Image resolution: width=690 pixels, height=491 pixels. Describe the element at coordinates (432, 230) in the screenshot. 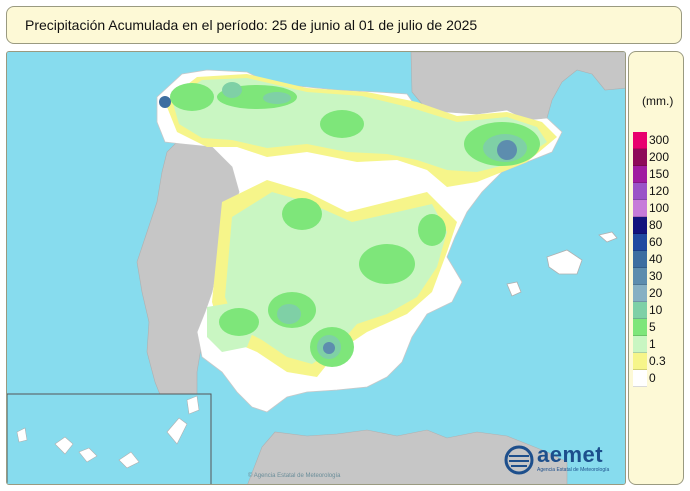

I see `precip-green-iberico` at that location.